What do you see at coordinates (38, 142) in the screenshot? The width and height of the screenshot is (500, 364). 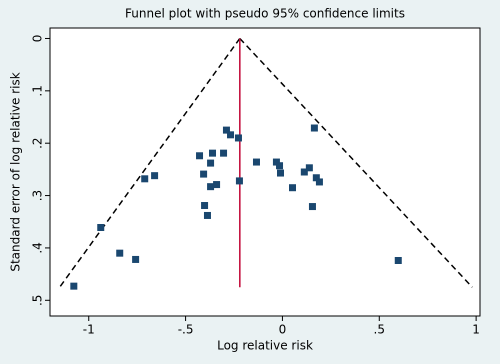 I see `y-tick-label: .2` at bounding box center [38, 142].